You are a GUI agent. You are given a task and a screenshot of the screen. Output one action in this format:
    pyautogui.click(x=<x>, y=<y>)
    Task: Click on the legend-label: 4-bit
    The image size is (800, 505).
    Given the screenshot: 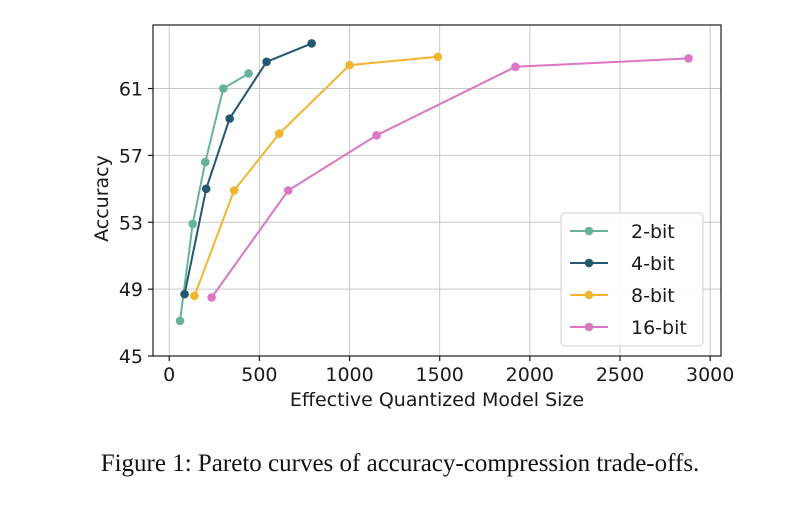 What is the action you would take?
    pyautogui.click(x=653, y=264)
    